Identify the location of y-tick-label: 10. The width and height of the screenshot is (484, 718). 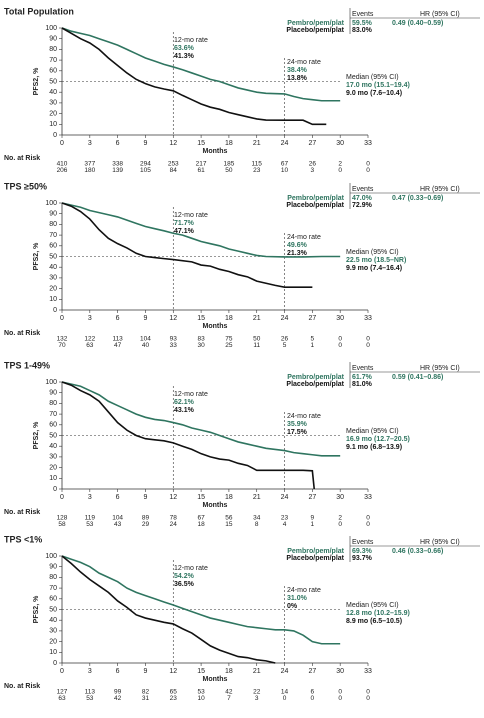
(53, 652).